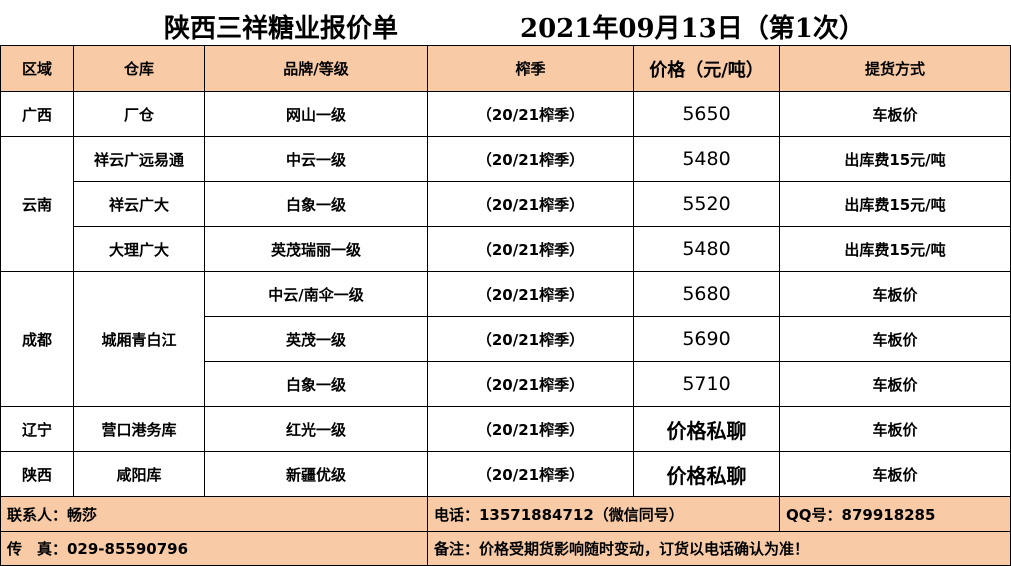 Image resolution: width=1011 pixels, height=566 pixels. What do you see at coordinates (707, 114) in the screenshot?
I see `price-cell: 5650` at bounding box center [707, 114].